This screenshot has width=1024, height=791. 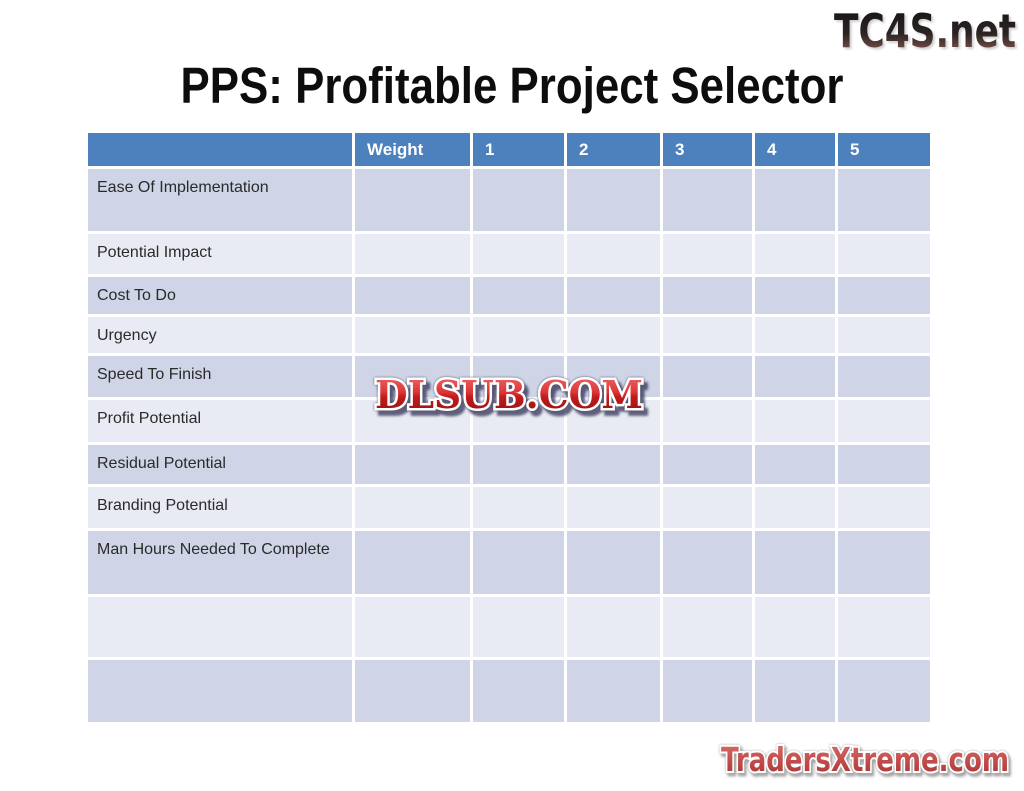 What do you see at coordinates (795, 691) in the screenshot?
I see `cell-row11-col5` at bounding box center [795, 691].